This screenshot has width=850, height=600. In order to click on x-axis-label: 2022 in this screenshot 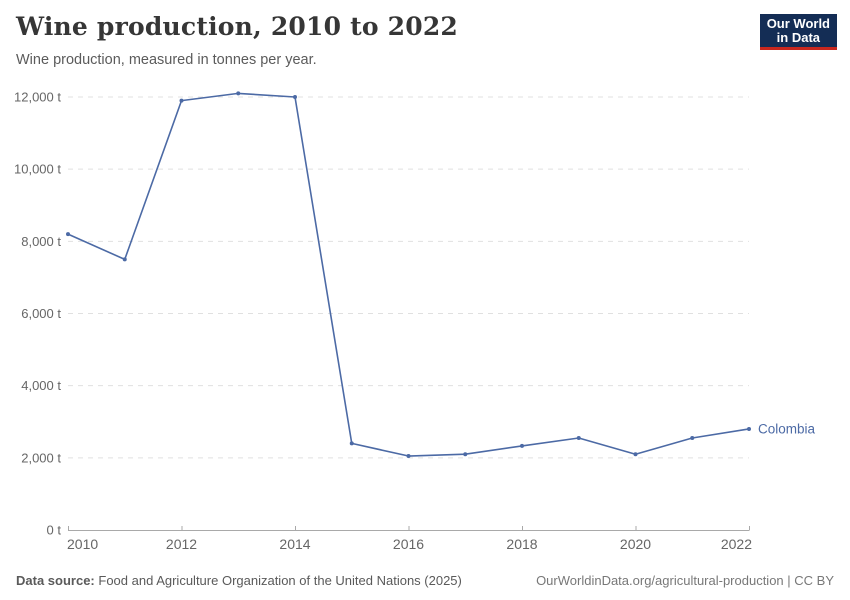, I will do `click(736, 544)`.